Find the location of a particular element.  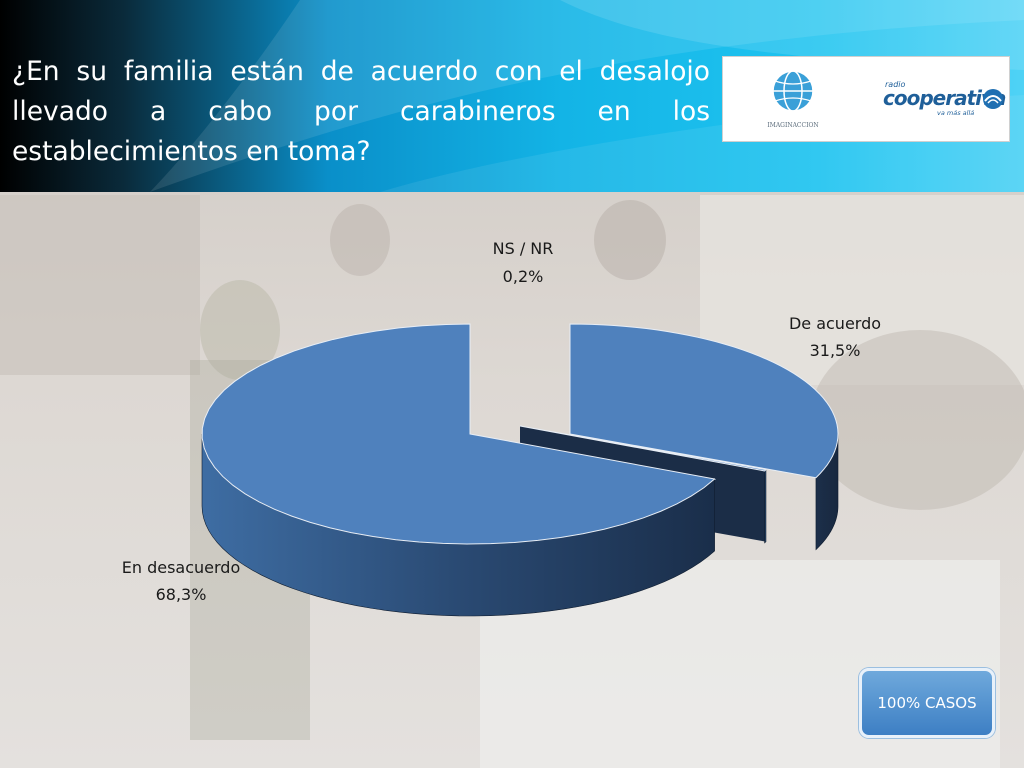

left-logo-text: IMAGINACCION is located at coordinates (792, 125).